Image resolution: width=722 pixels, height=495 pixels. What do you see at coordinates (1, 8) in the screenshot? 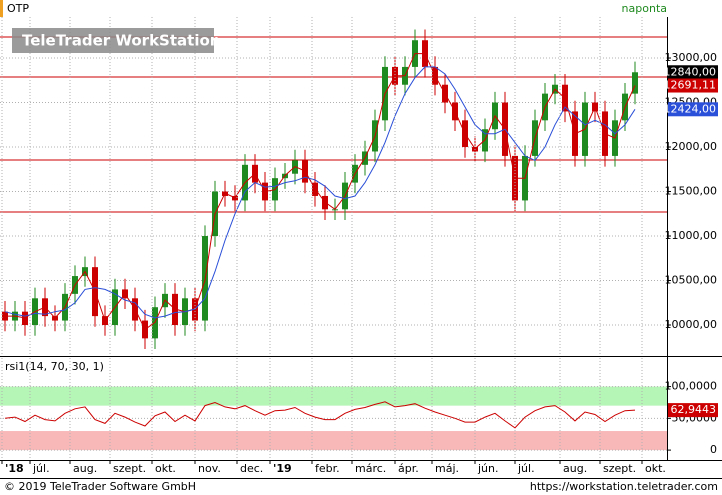
I see `symbol-marker` at bounding box center [1, 8].